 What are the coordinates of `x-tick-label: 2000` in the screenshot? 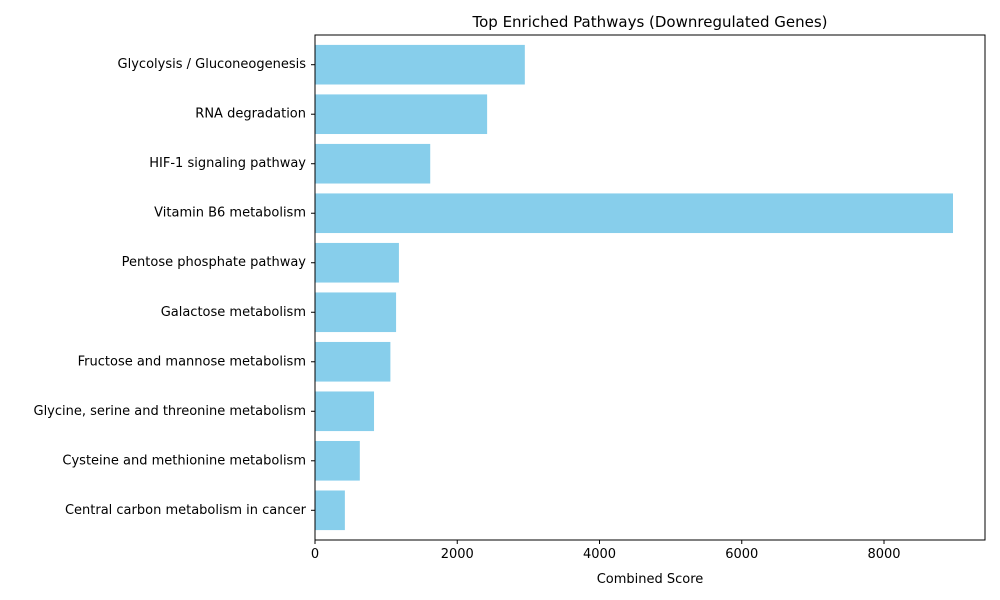 It's located at (457, 554).